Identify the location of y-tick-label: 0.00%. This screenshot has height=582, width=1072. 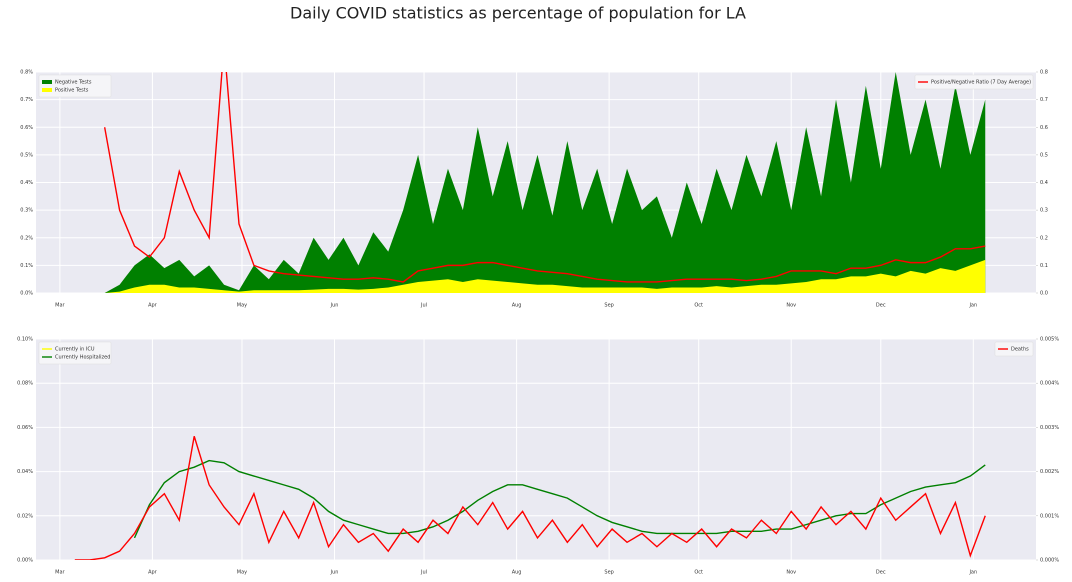
(25, 561).